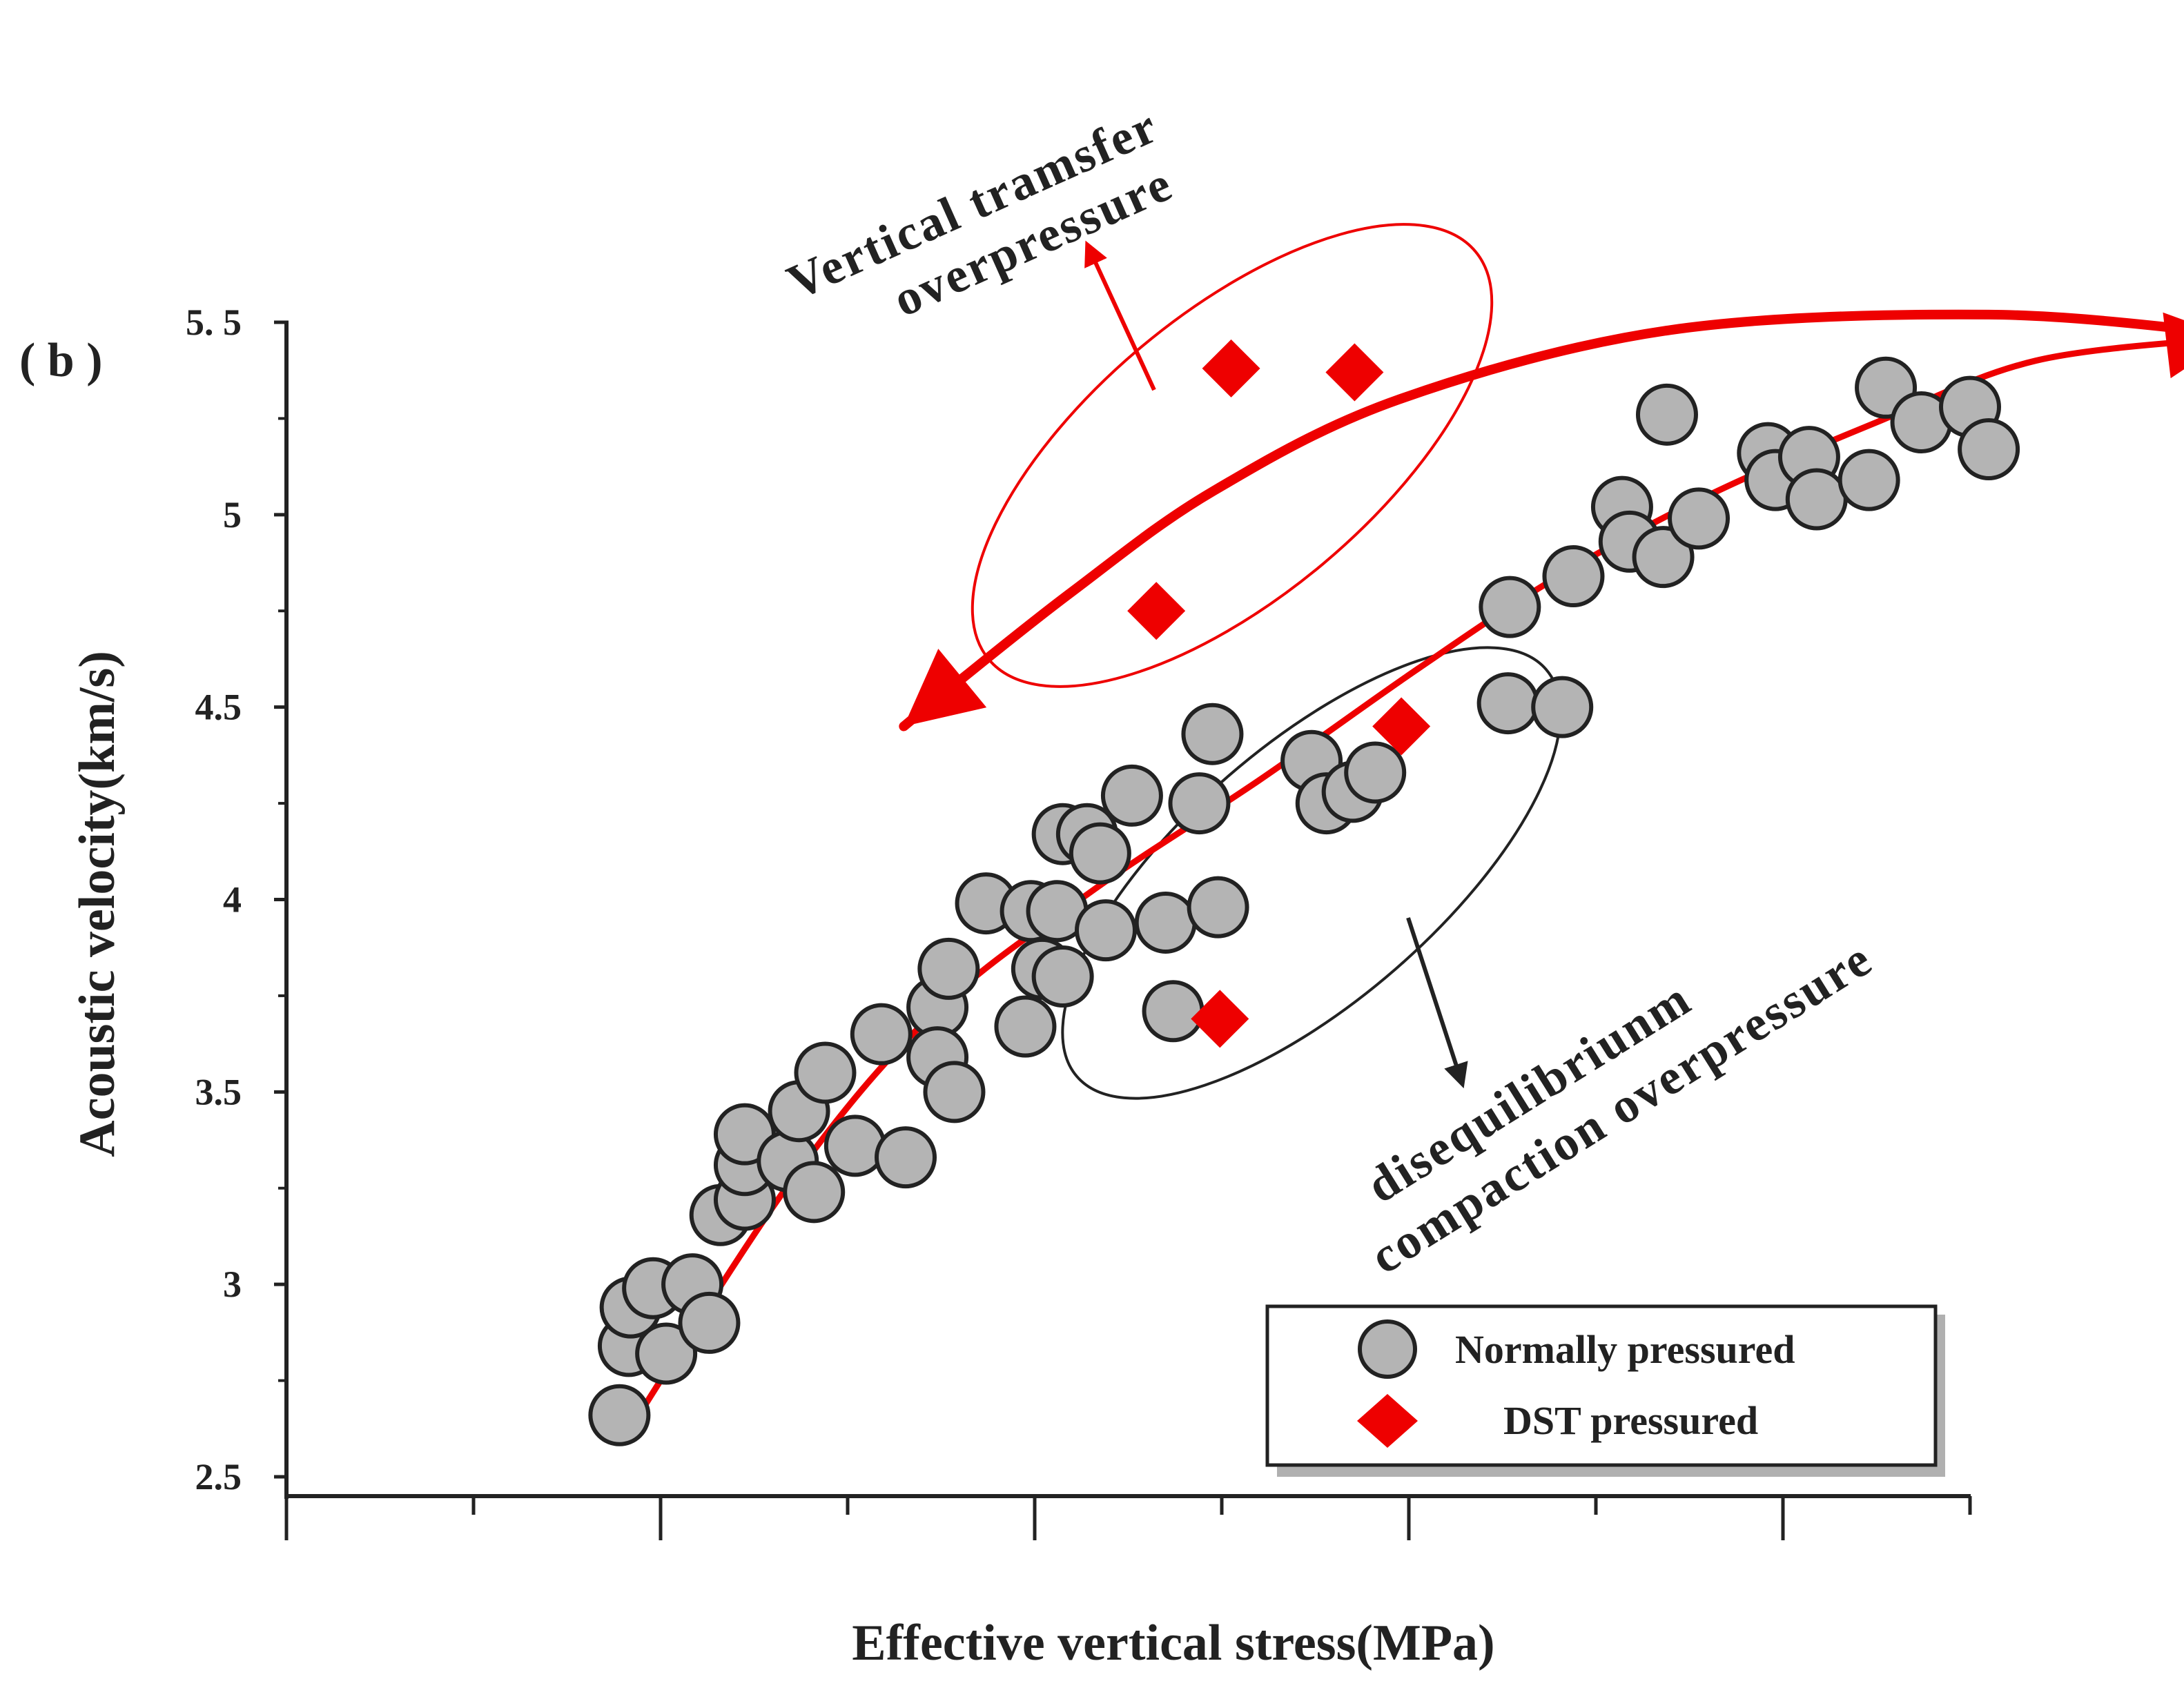 This screenshot has height=1699, width=2184. I want to click on disequilibrium-pointer-arrow, so click(1437, 1003).